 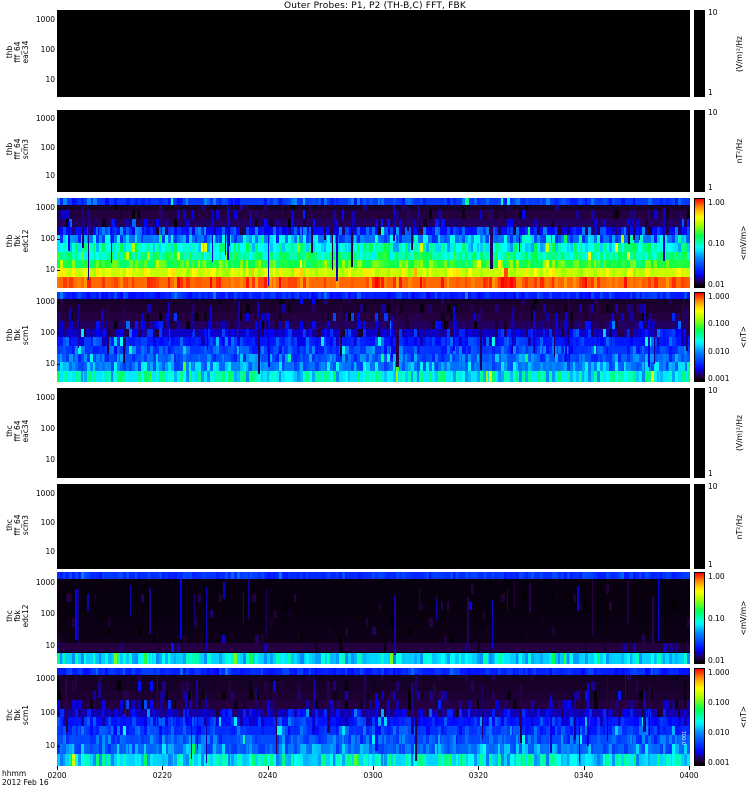 What do you see at coordinates (373, 717) in the screenshot?
I see `spectrogram-panel-thc-fbk-scm1` at bounding box center [373, 717].